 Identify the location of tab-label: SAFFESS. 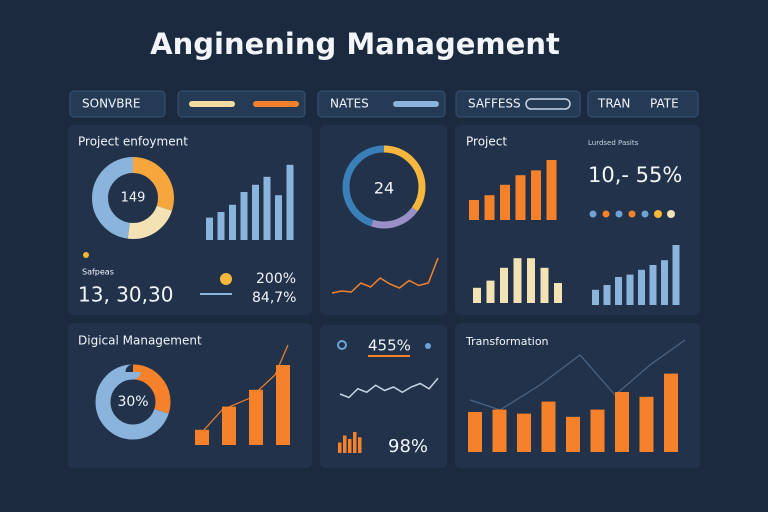
(494, 104).